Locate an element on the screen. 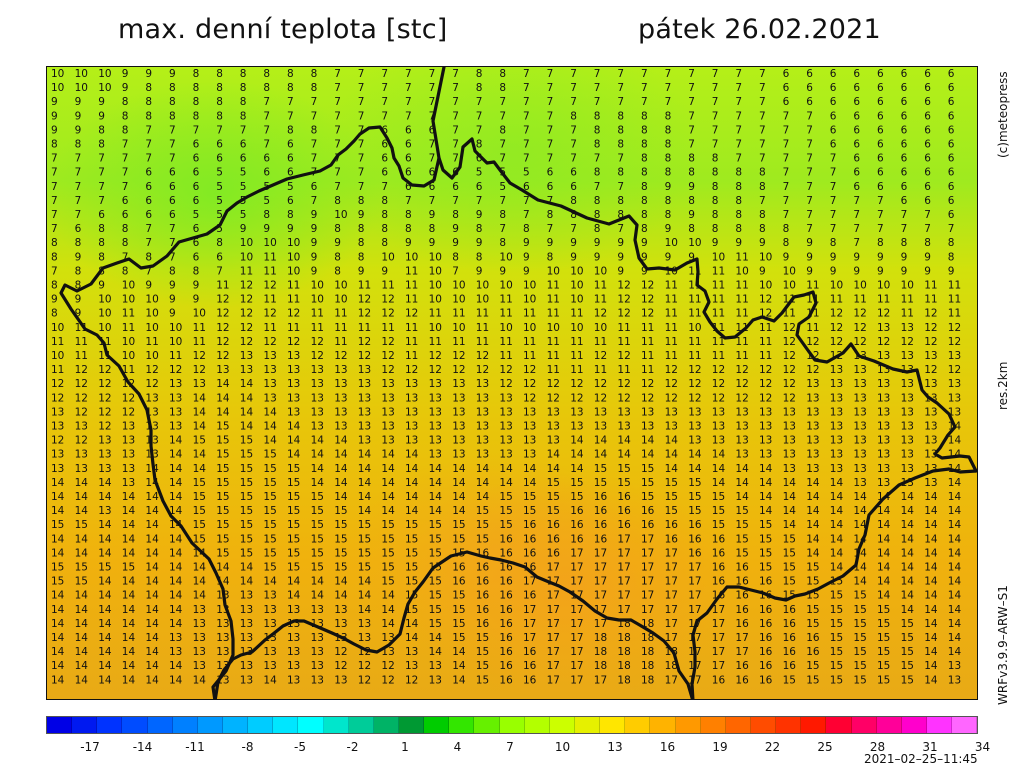 Image resolution: width=1024 pixels, height=768 pixels. colorbar-label: 28 is located at coordinates (877, 747).